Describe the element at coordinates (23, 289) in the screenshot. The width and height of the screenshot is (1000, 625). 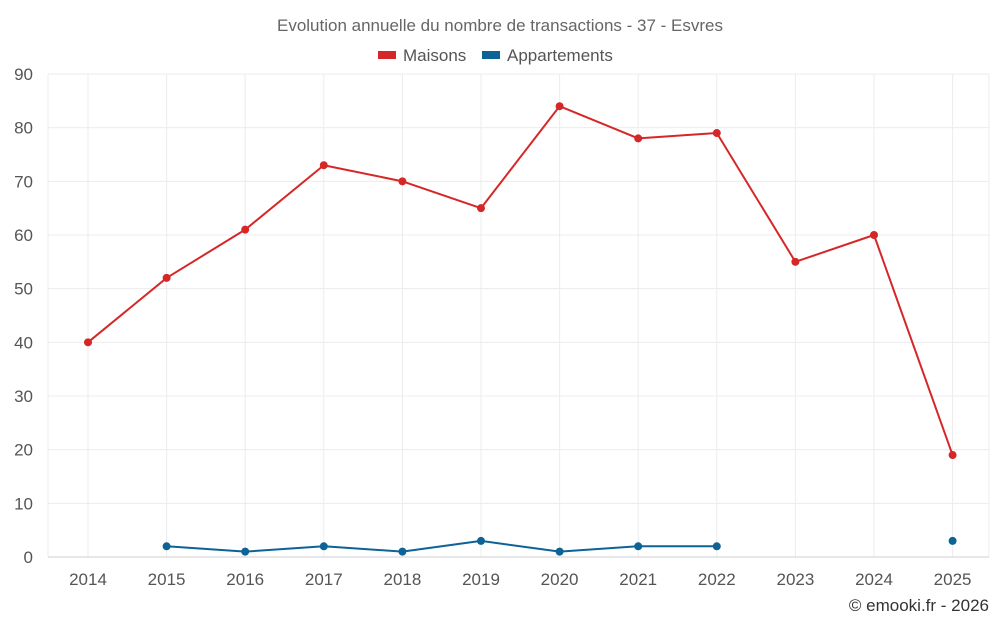
I see `y-tick-label: 50` at that location.